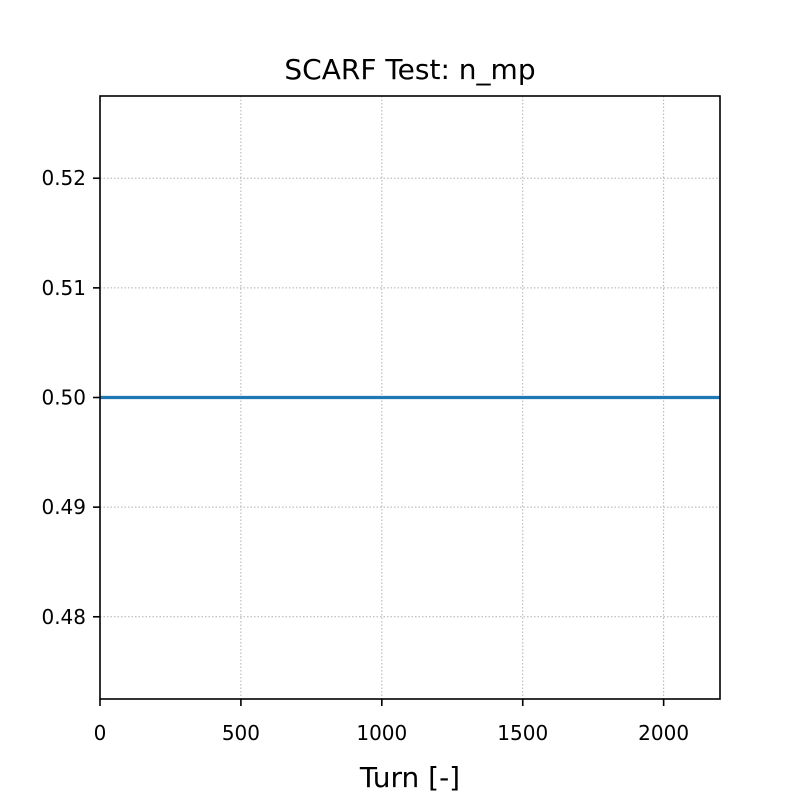 The image size is (800, 800). Describe the element at coordinates (381, 733) in the screenshot. I see `x-tick-label: 1000` at that location.